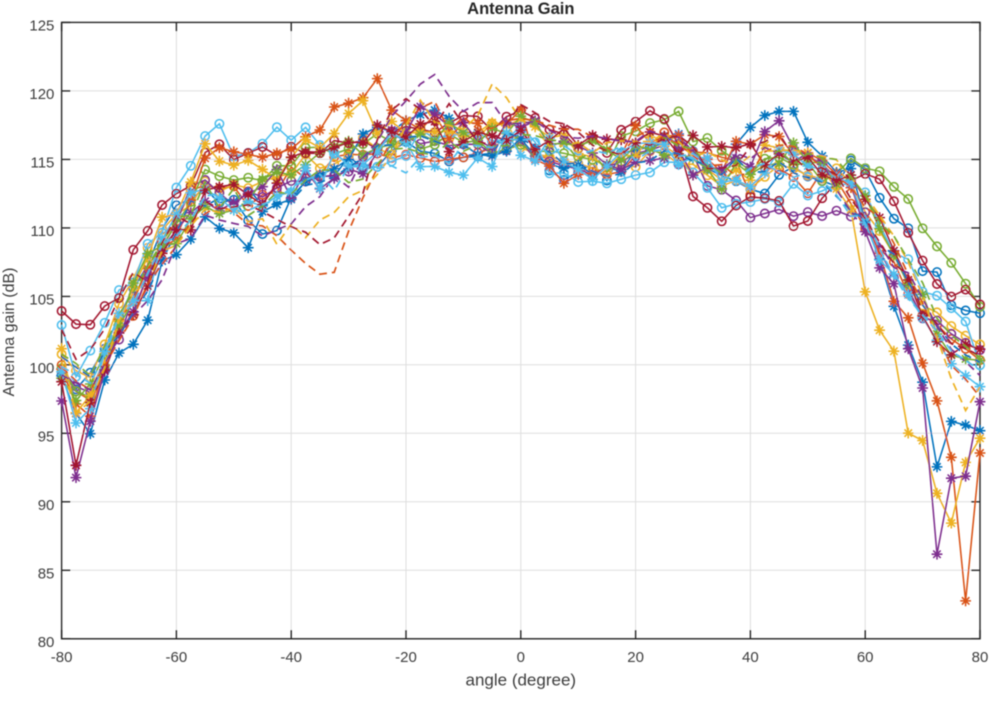  I want to click on svg-text: -60, so click(177, 657).